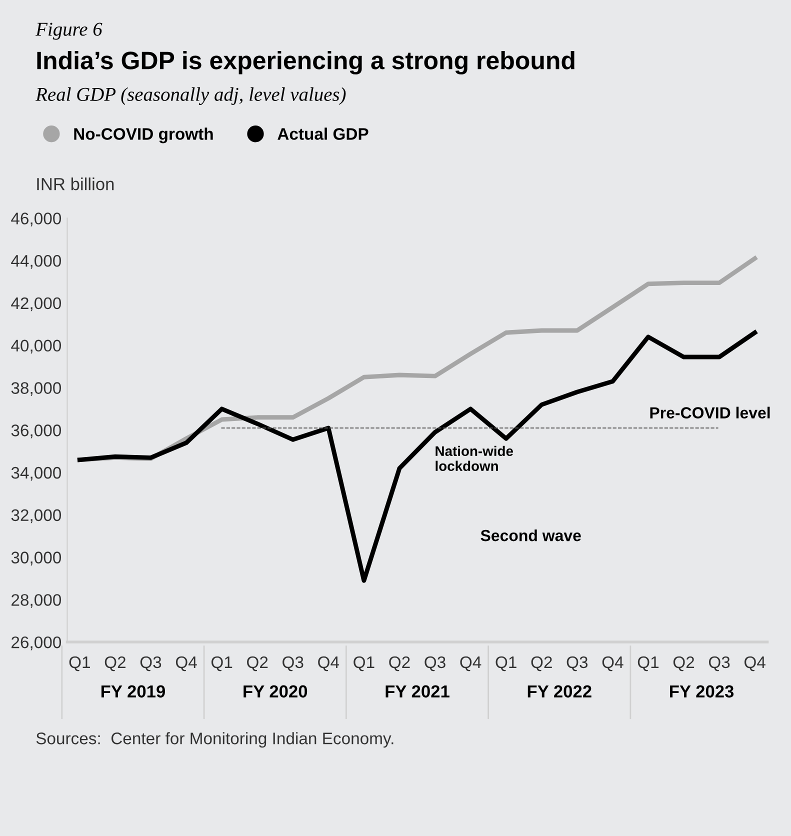  Describe the element at coordinates (36, 261) in the screenshot. I see `y-tick-label: 44,000` at that location.